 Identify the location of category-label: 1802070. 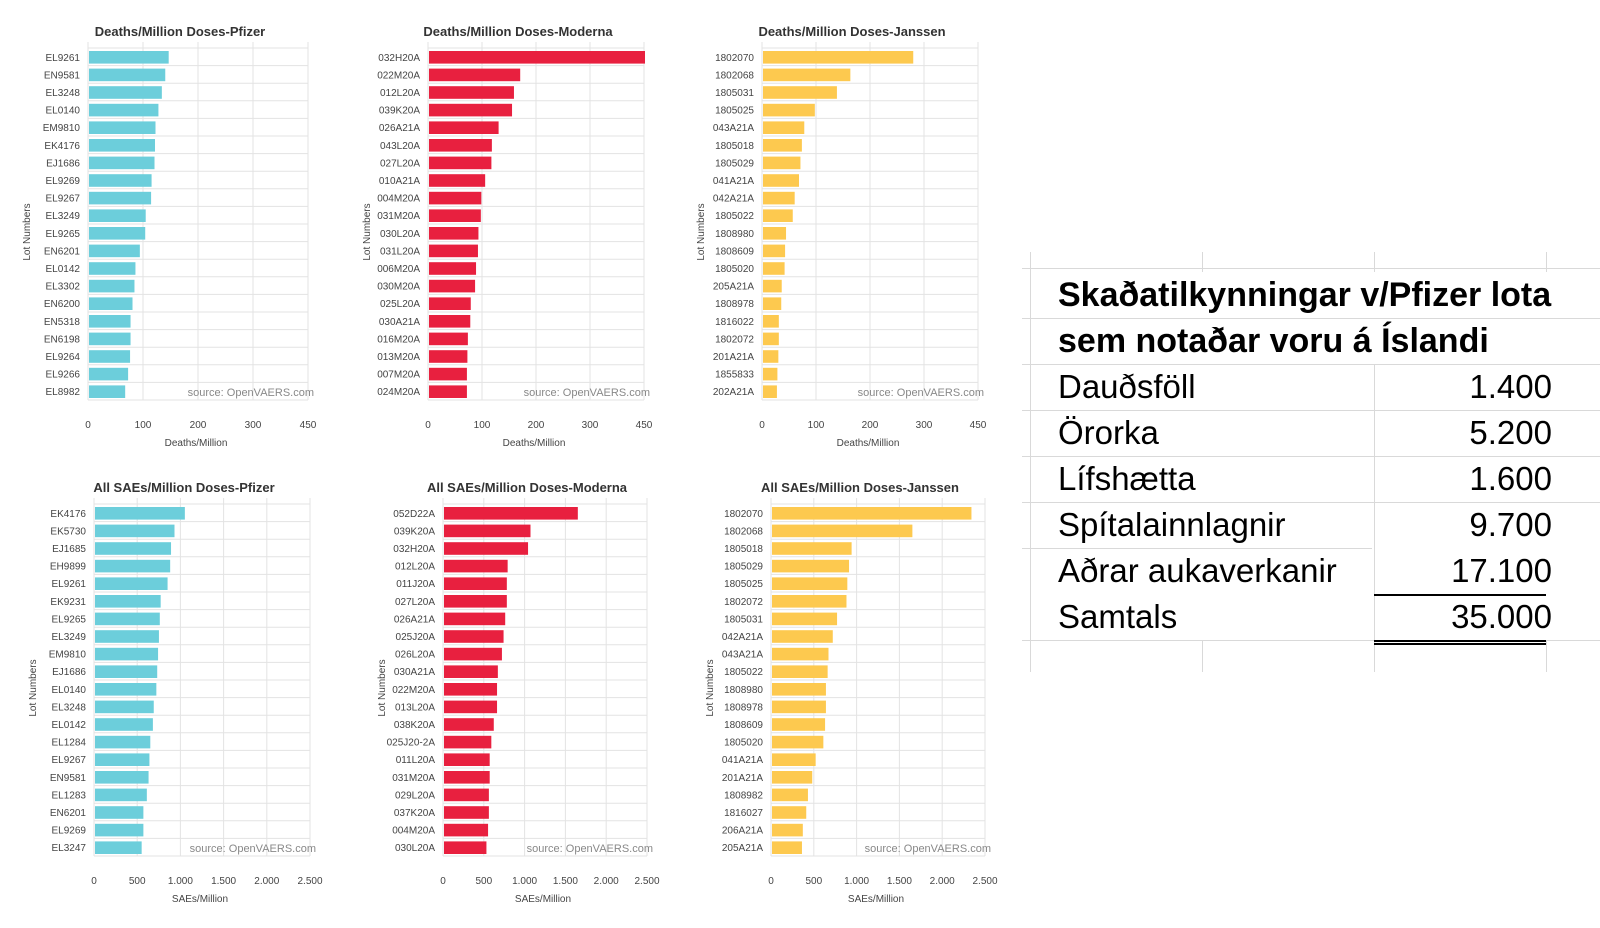
(743, 514).